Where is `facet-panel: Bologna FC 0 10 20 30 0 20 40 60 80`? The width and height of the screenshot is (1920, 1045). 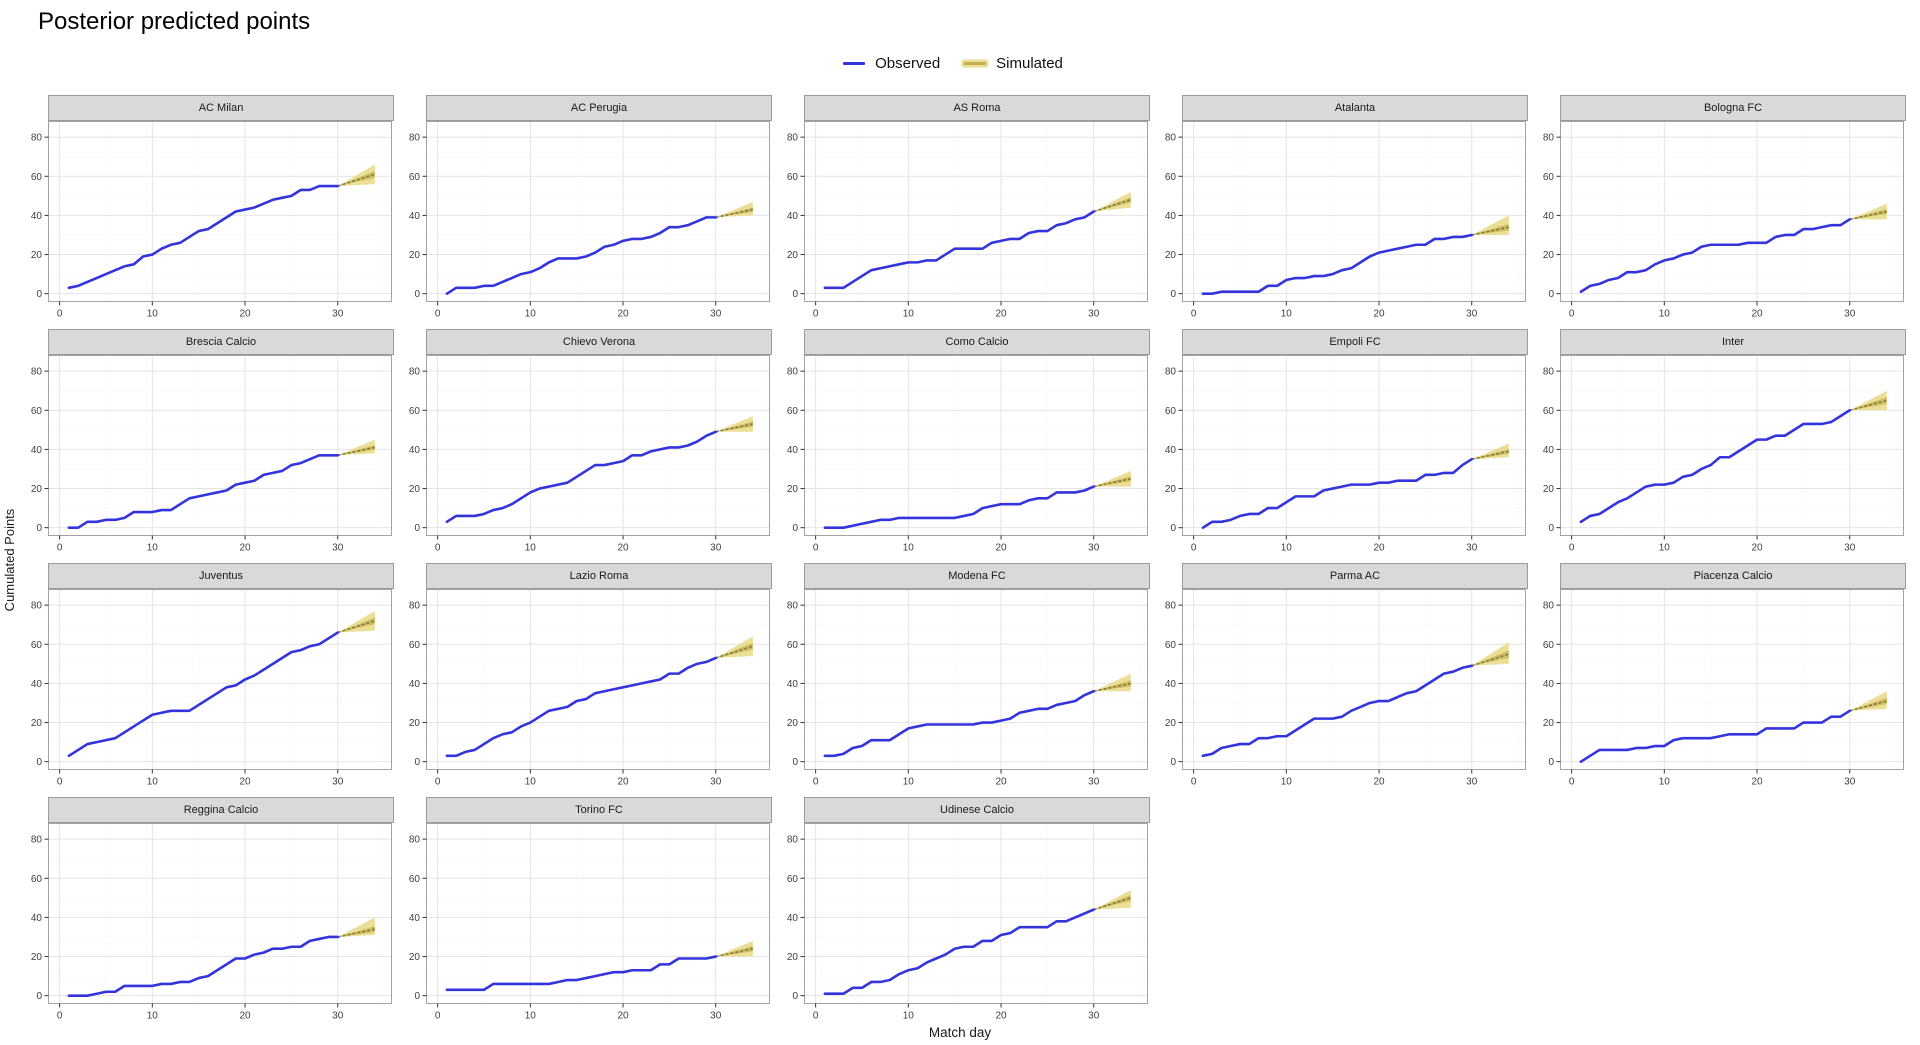 facet-panel: Bologna FC 0 10 20 30 0 20 40 60 80 is located at coordinates (1718, 209).